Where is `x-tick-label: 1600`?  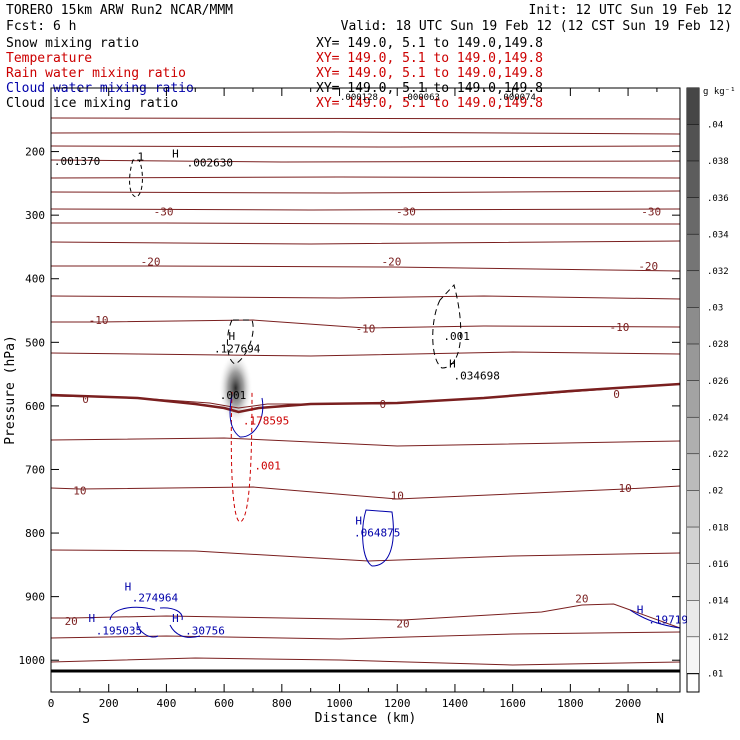
x-tick-label: 1600 is located at coordinates (512, 703).